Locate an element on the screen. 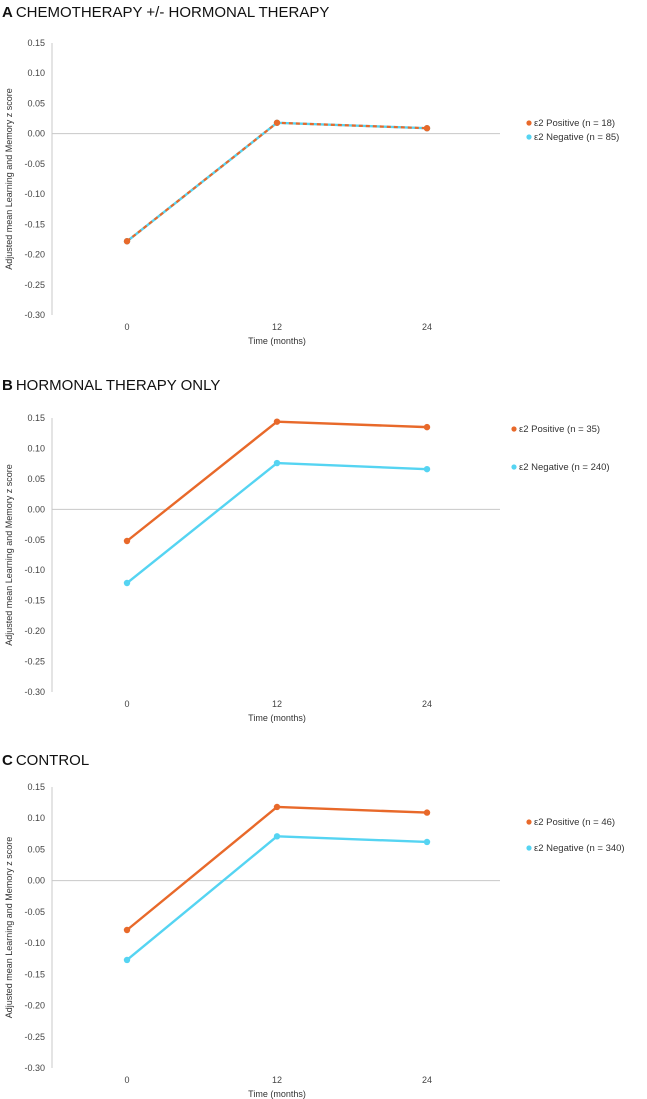 The image size is (647, 1099). panel-letter: C is located at coordinates (7, 760).